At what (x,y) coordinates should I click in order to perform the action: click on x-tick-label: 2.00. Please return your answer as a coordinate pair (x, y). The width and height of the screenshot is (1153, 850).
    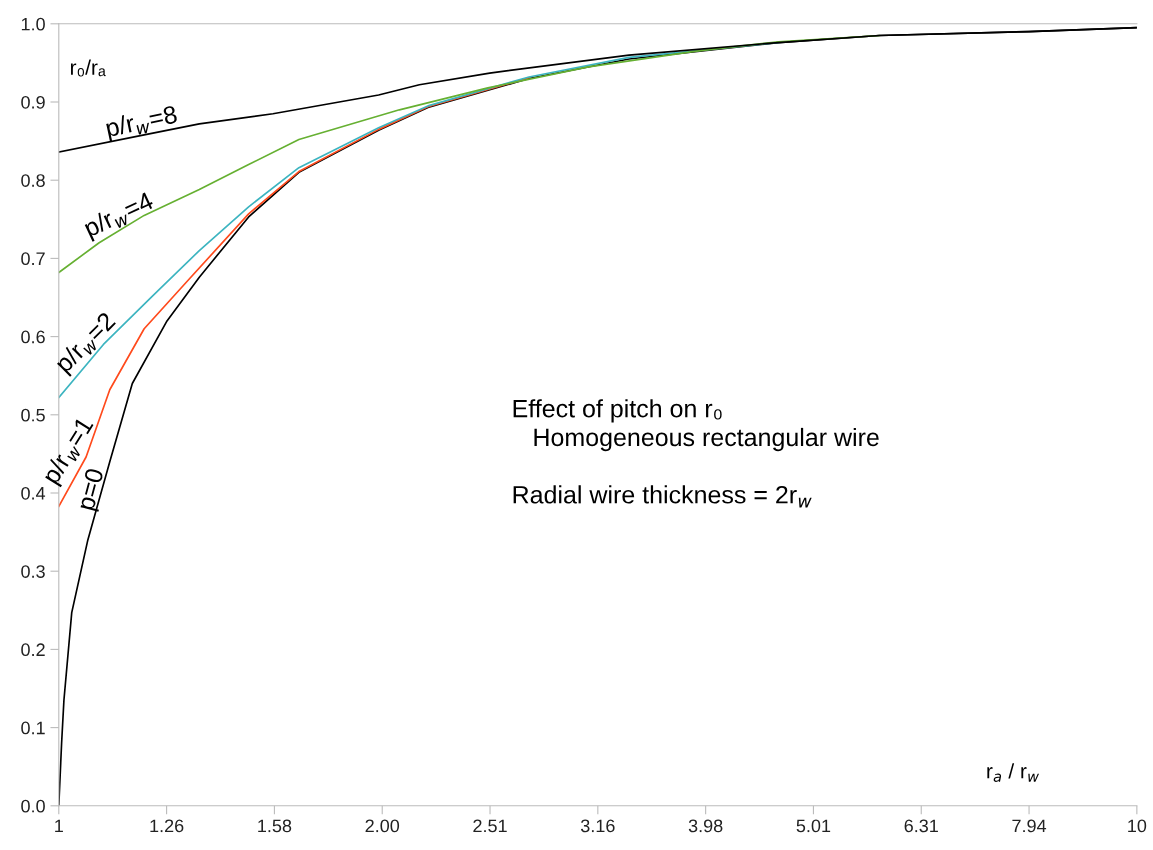
    Looking at the image, I should click on (382, 826).